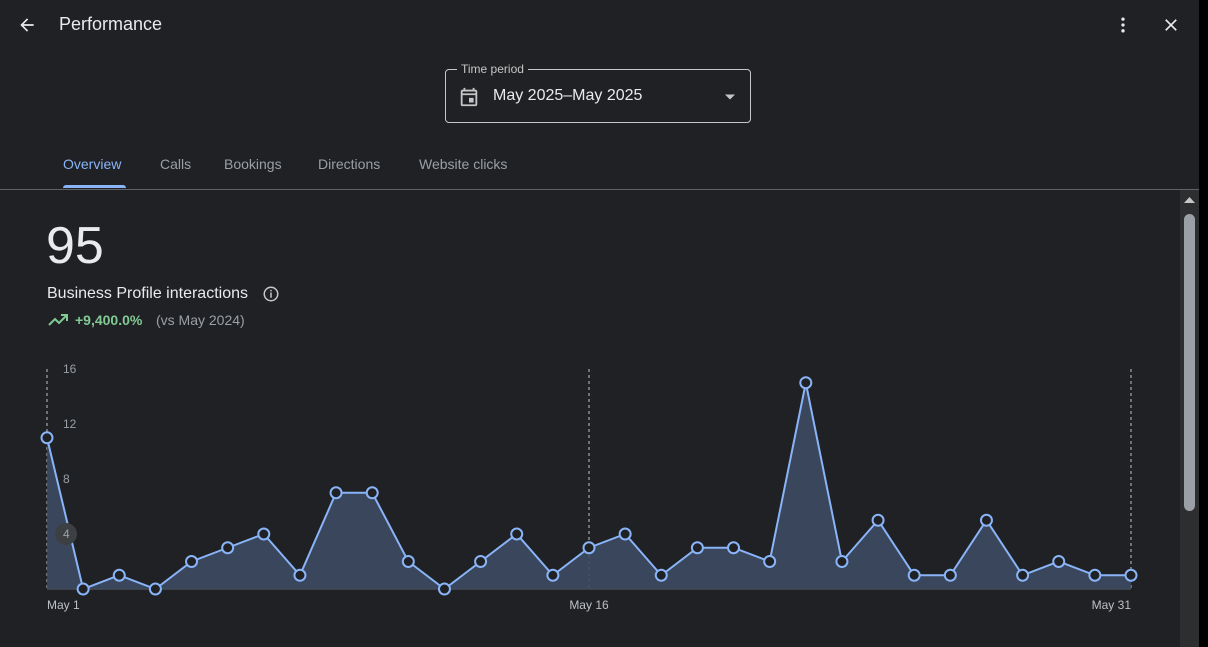 The image size is (1208, 647). Describe the element at coordinates (109, 320) in the screenshot. I see `trend-value: +9,400.0%` at that location.